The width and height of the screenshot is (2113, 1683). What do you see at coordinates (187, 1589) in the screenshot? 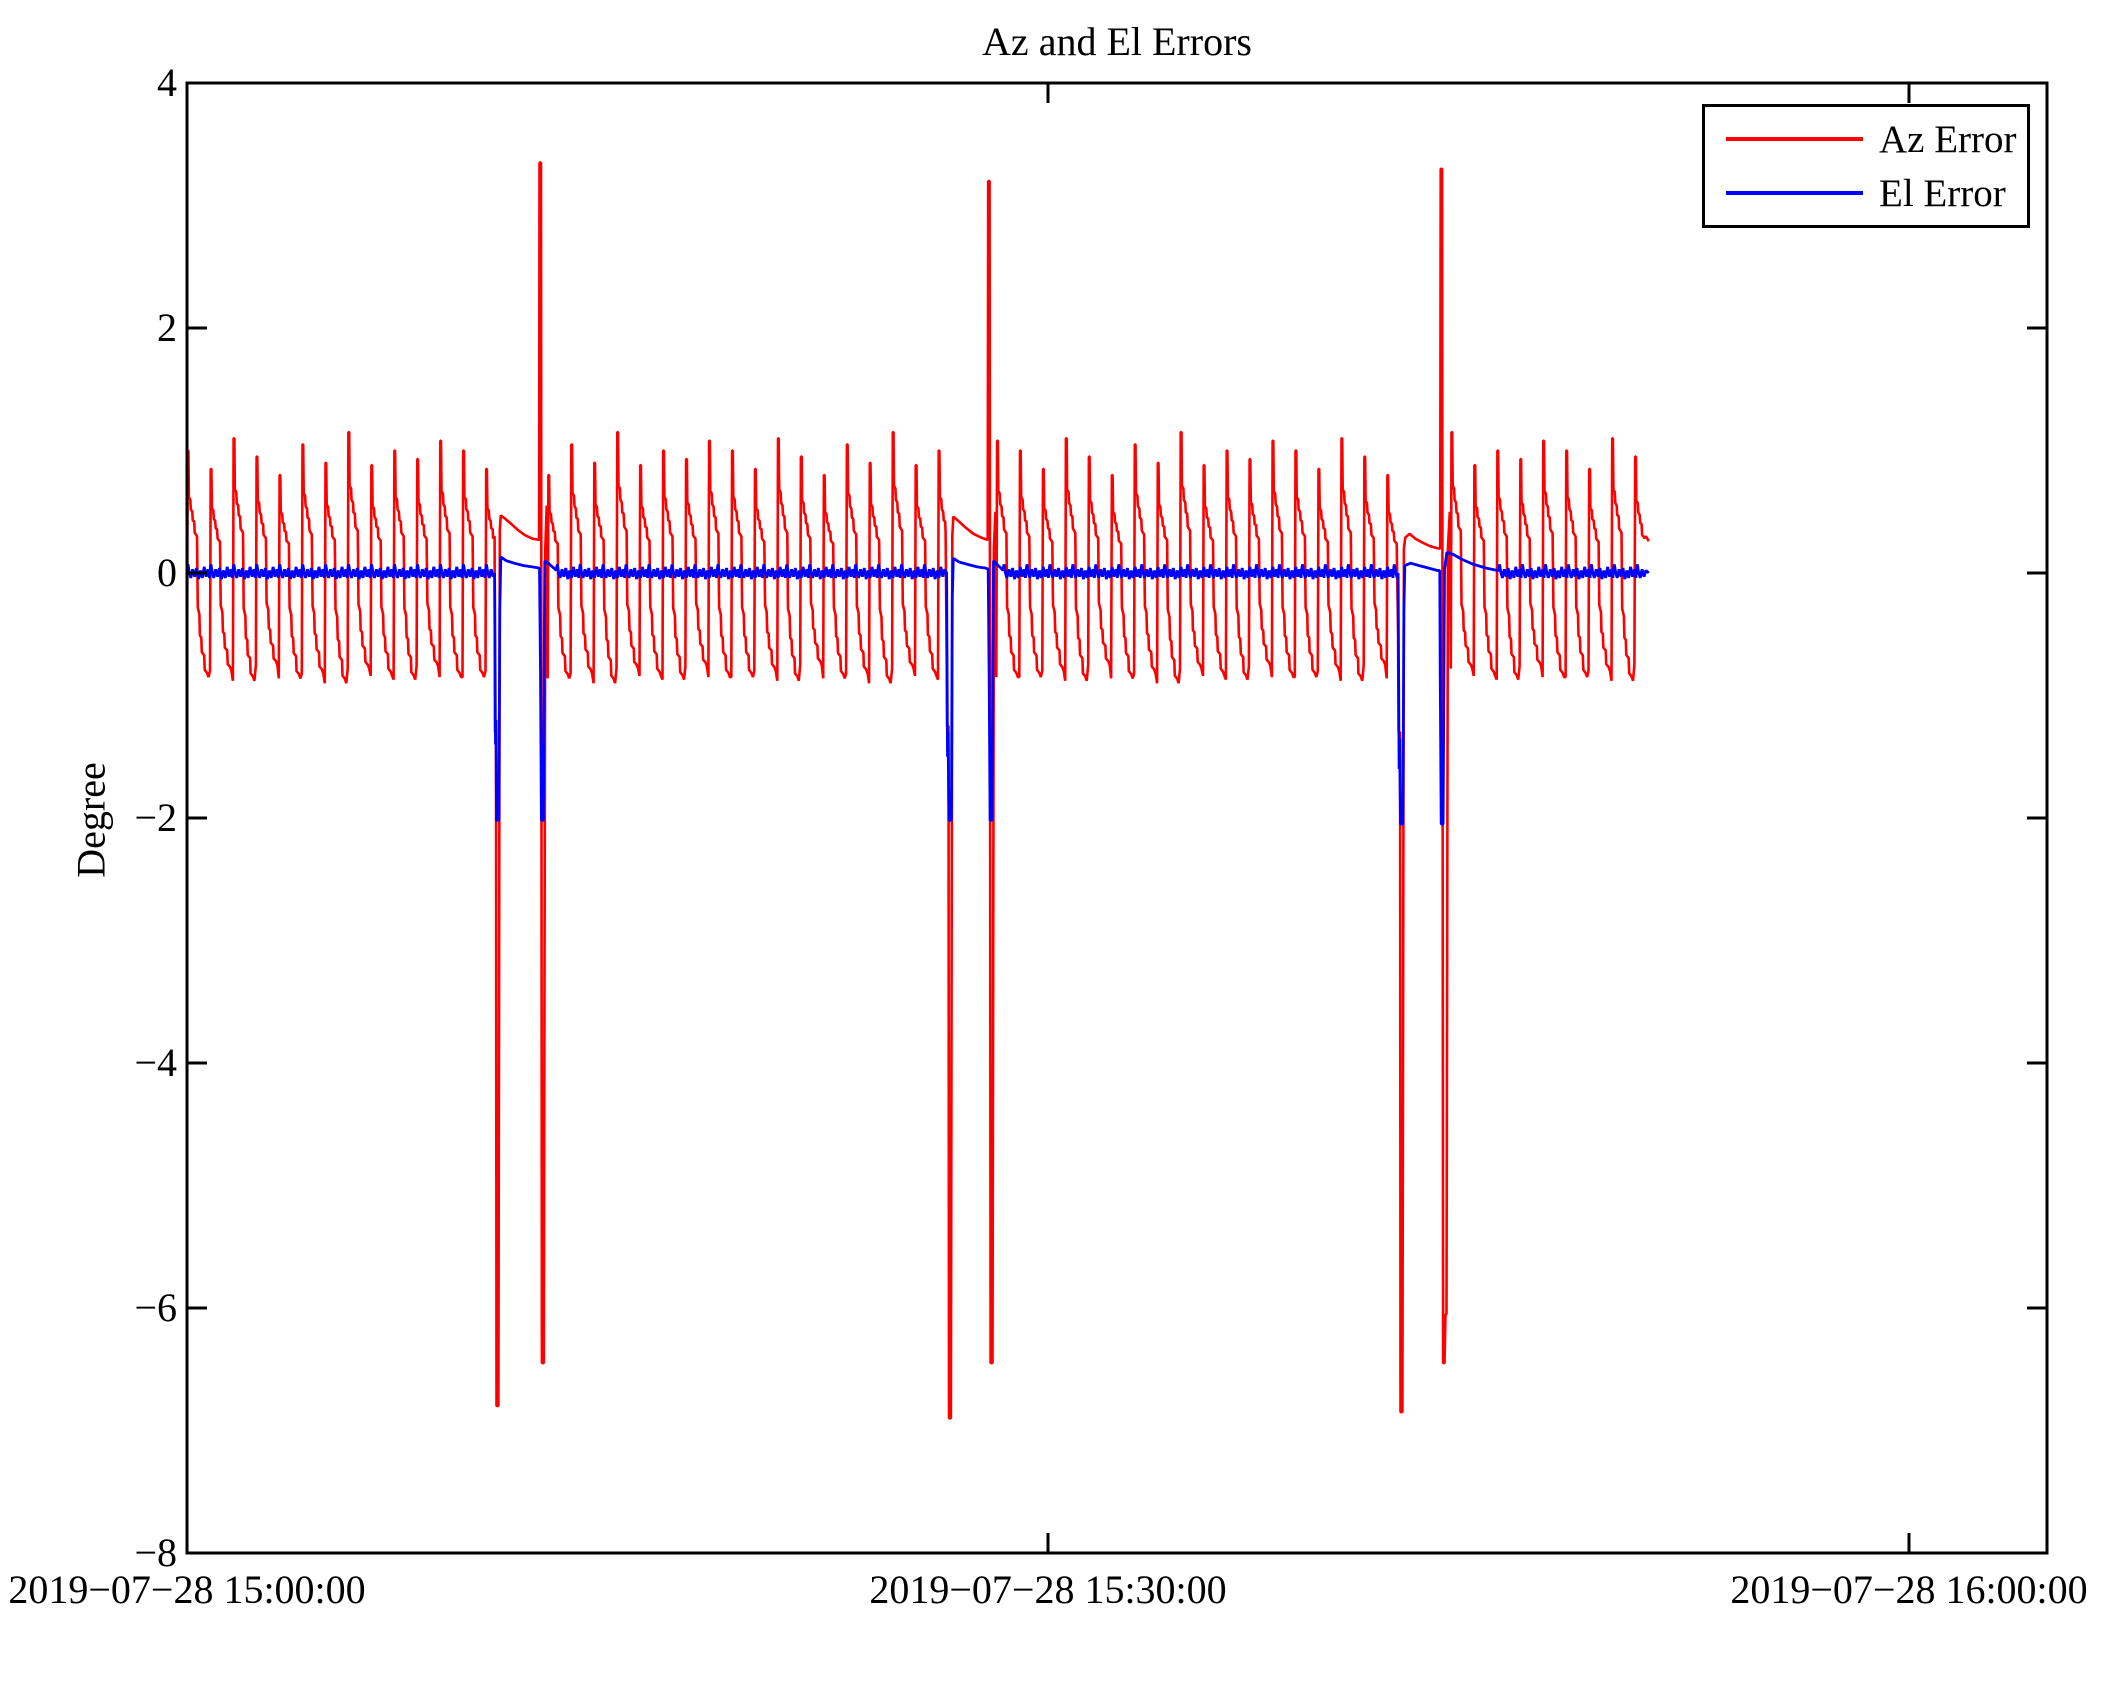
I see `x-tick-label: 2019−07−28 15:00:00` at bounding box center [187, 1589].